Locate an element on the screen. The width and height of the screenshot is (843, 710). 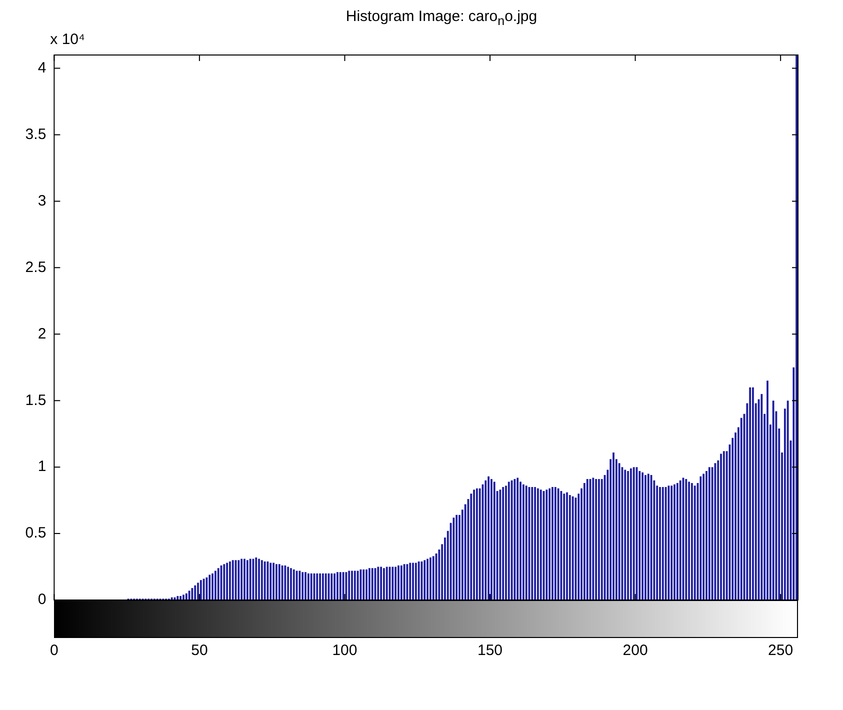
y-tick-label: 4 is located at coordinates (42, 67).